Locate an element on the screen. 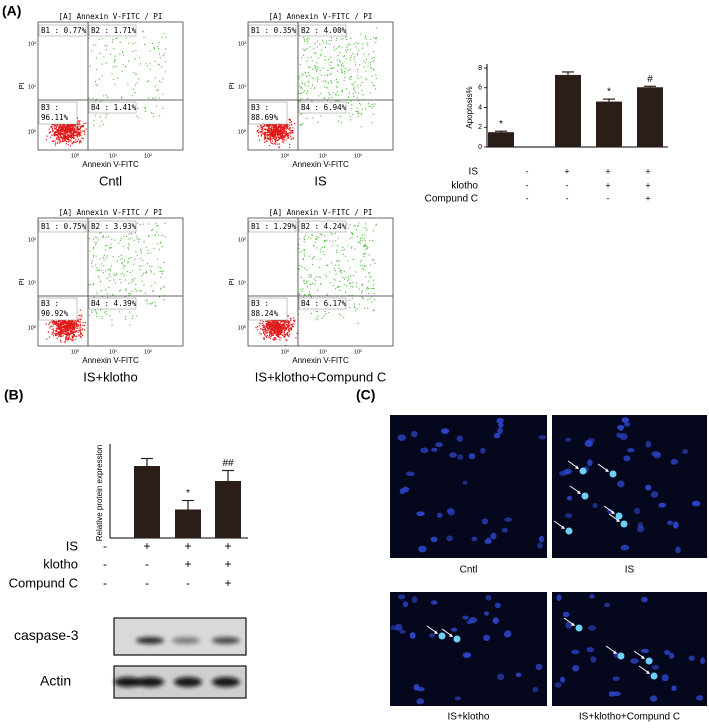 This screenshot has height=728, width=709. condition-mark: - is located at coordinates (188, 583).